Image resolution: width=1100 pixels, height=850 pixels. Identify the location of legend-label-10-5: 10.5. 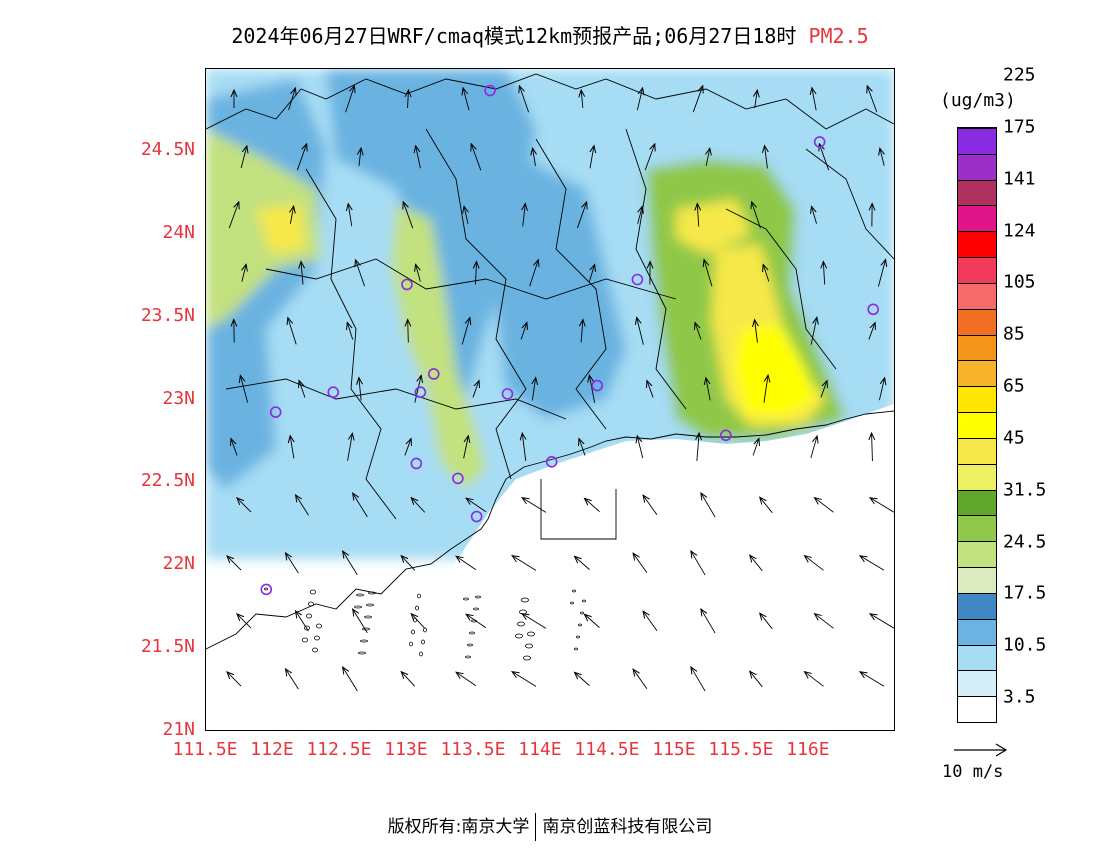
(1025, 645).